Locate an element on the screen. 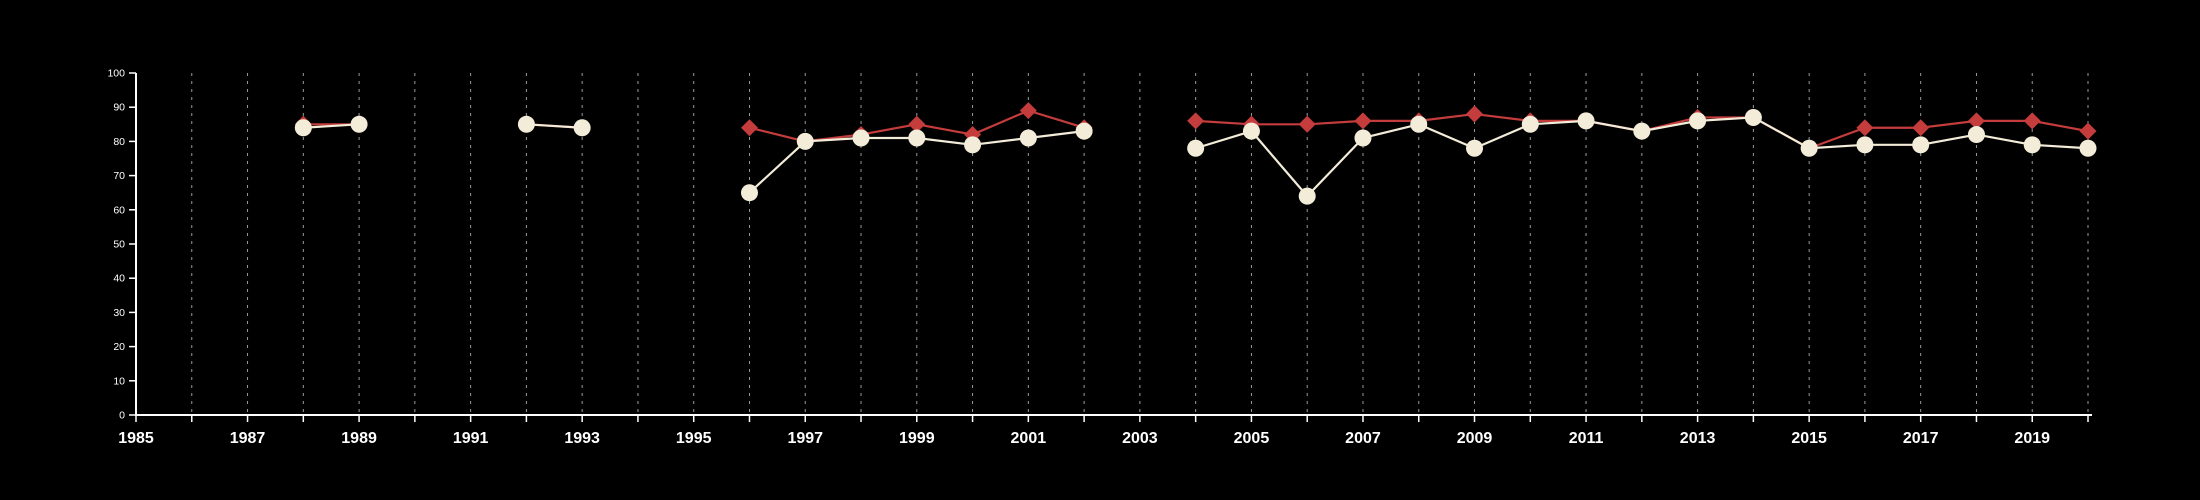  x-tick-label: 1995 is located at coordinates (694, 438).